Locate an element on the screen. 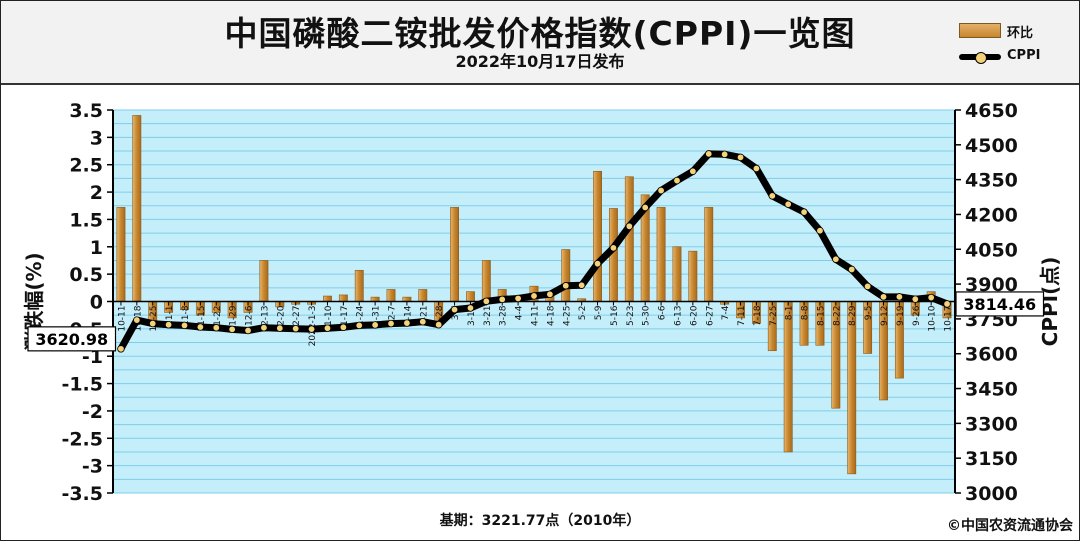  x-tick-label: 5-9 is located at coordinates (599, 312).